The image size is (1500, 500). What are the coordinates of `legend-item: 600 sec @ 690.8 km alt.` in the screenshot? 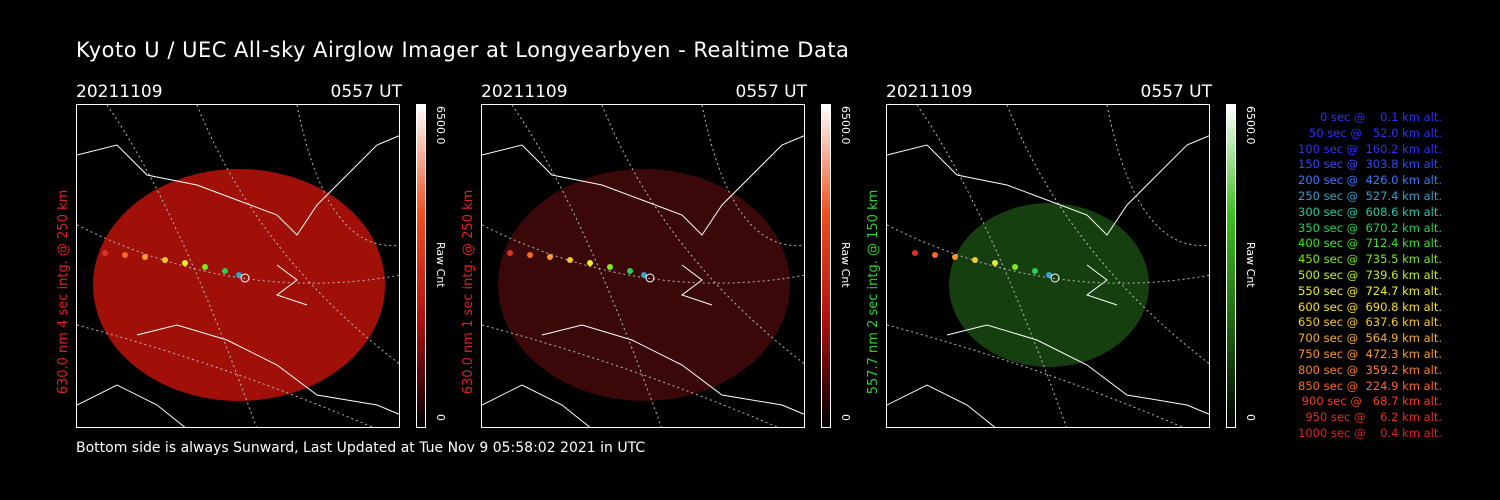 It's located at (1368, 306).